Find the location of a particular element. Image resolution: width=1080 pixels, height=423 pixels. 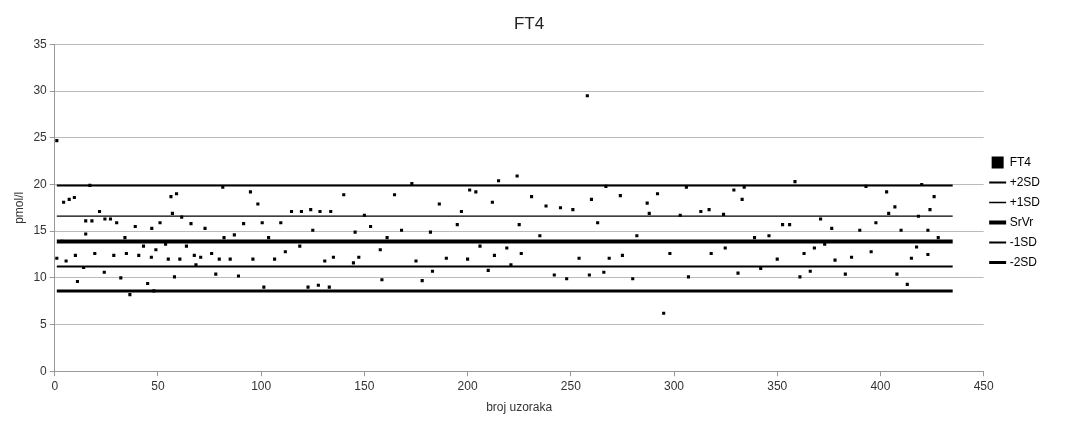

y-tick-label: 10 is located at coordinates (40, 277).